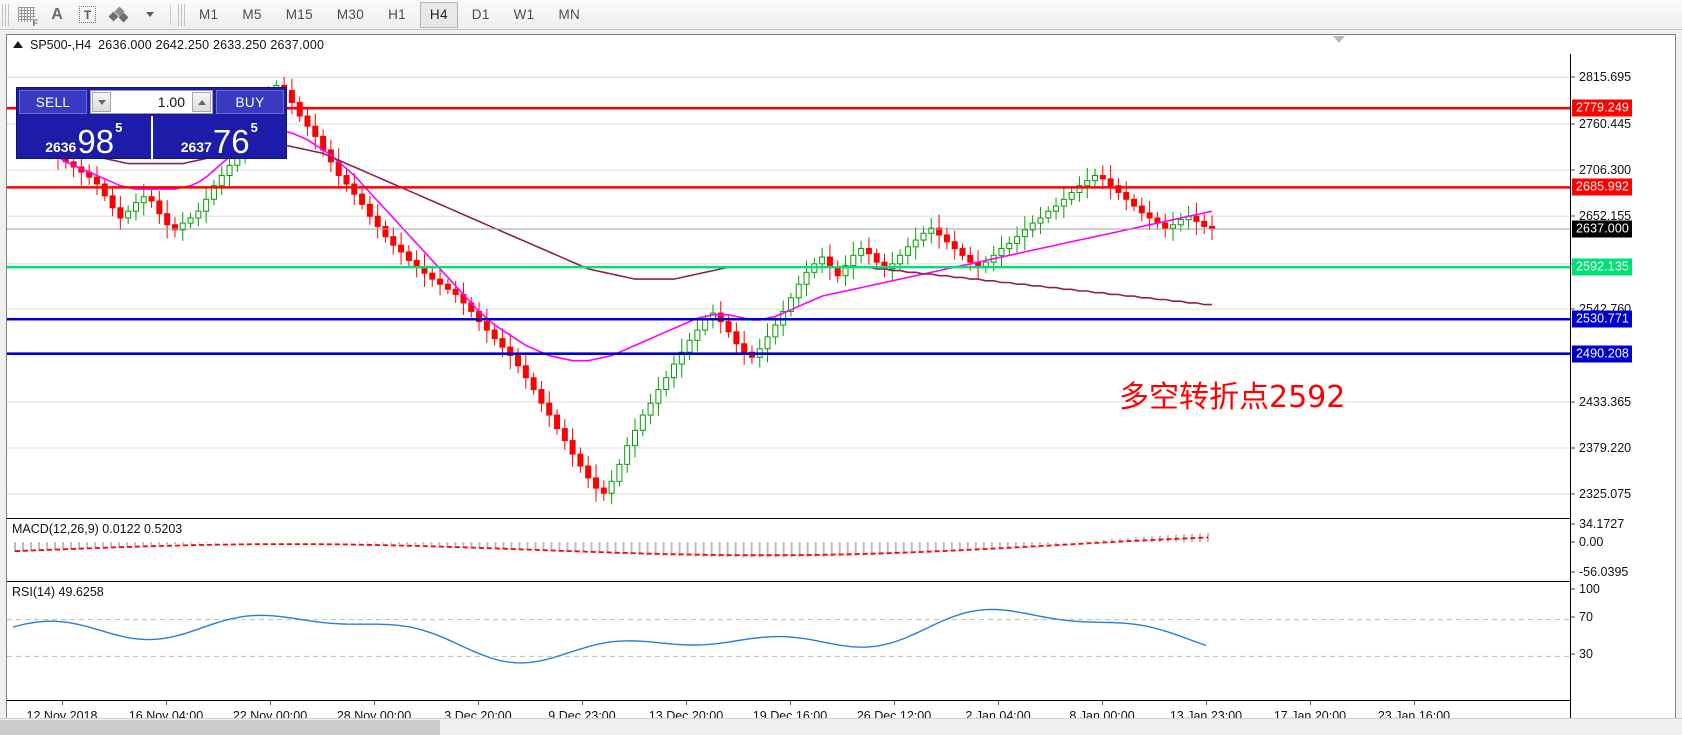 This screenshot has width=1682, height=735. I want to click on volume-increase-button, so click(201, 102).